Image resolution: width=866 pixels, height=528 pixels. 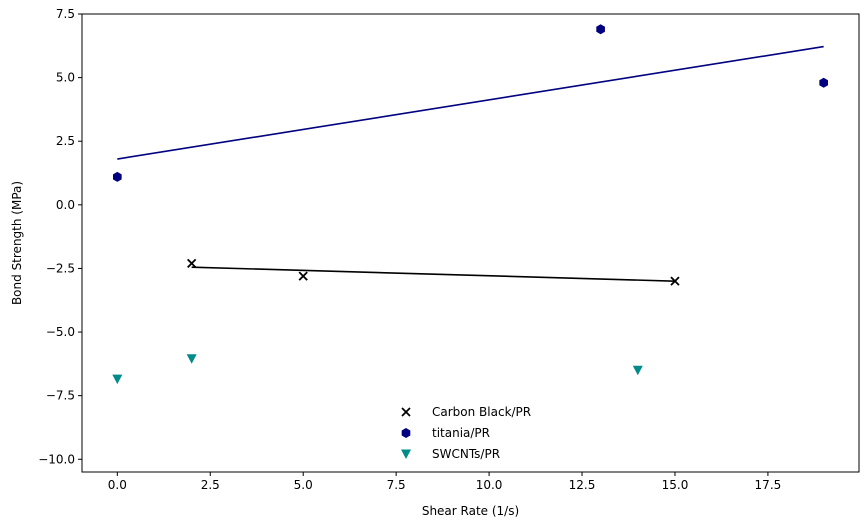 What do you see at coordinates (65, 78) in the screenshot?
I see `y-tick-label: 5.0` at bounding box center [65, 78].